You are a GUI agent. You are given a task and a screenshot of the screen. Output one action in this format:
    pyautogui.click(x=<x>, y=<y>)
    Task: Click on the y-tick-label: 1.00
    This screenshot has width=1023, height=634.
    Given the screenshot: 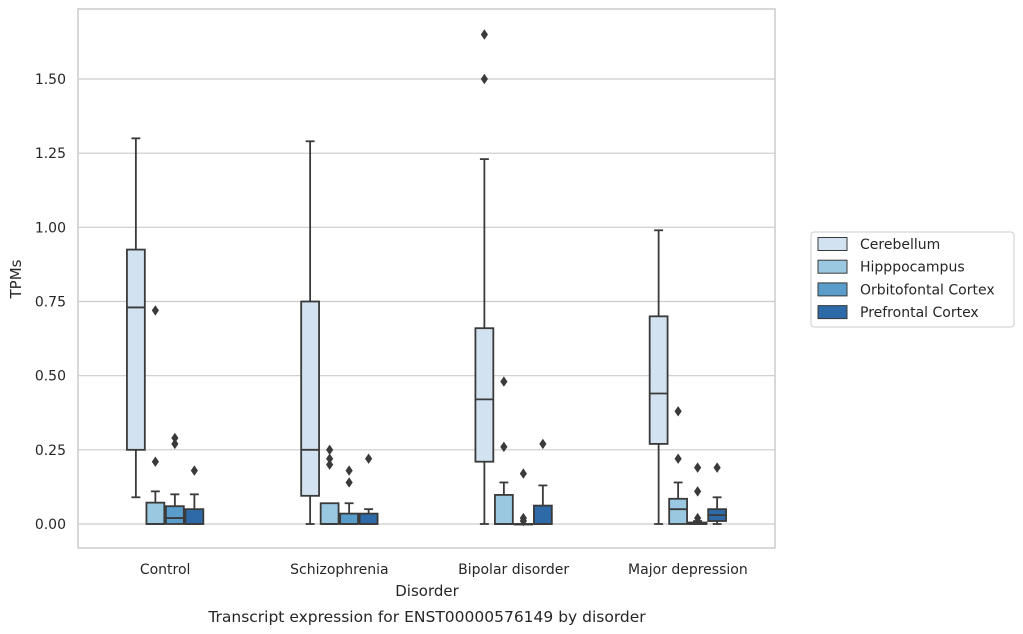 What is the action you would take?
    pyautogui.click(x=50, y=228)
    